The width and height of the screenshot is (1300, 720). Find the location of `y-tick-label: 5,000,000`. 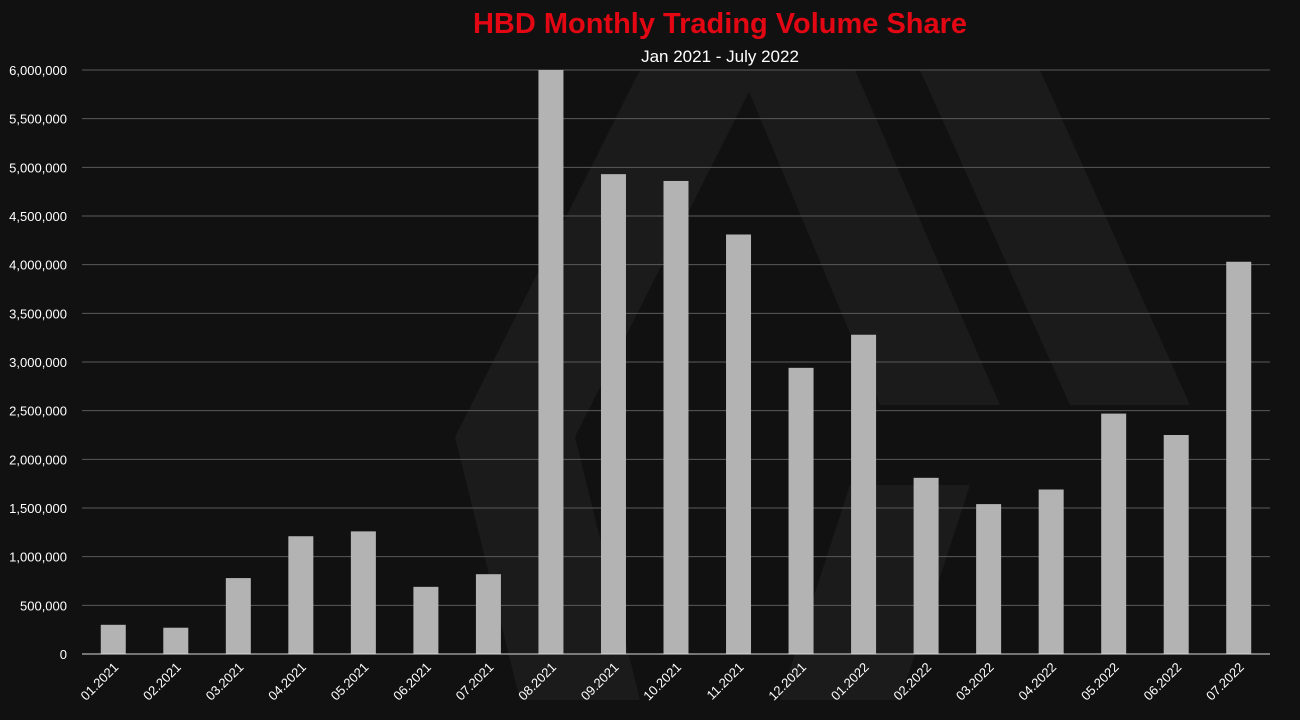

y-tick-label: 5,000,000 is located at coordinates (38, 167).